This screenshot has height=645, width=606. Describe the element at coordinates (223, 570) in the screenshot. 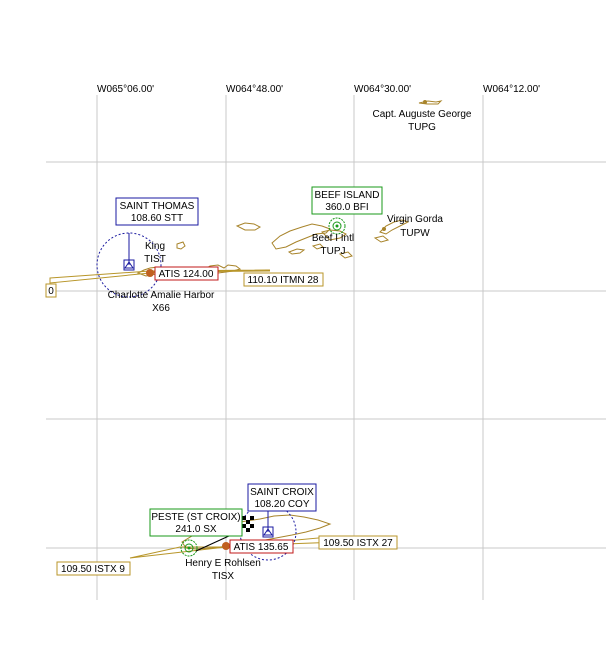

I see `airport-label-henry-e-rohlsen: Henry E Rohlsen TISX` at that location.